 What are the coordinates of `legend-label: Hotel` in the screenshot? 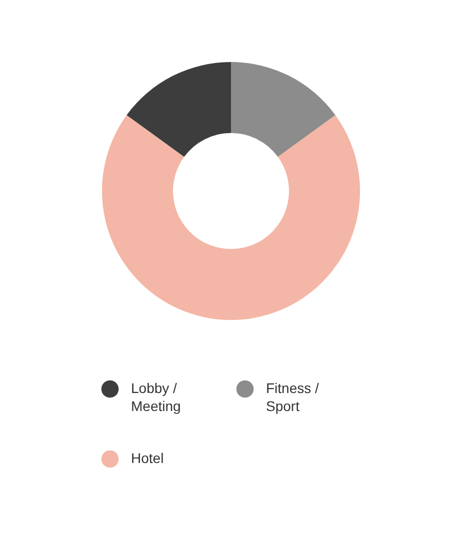 It's located at (147, 458).